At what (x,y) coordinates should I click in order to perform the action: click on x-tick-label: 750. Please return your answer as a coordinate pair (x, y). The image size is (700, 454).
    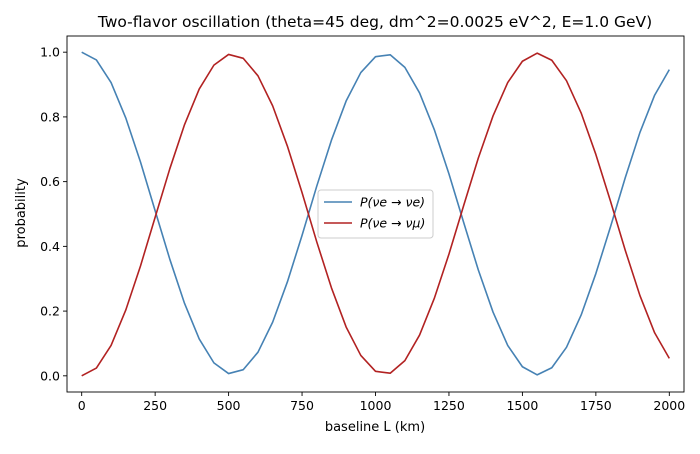
    Looking at the image, I should click on (302, 405).